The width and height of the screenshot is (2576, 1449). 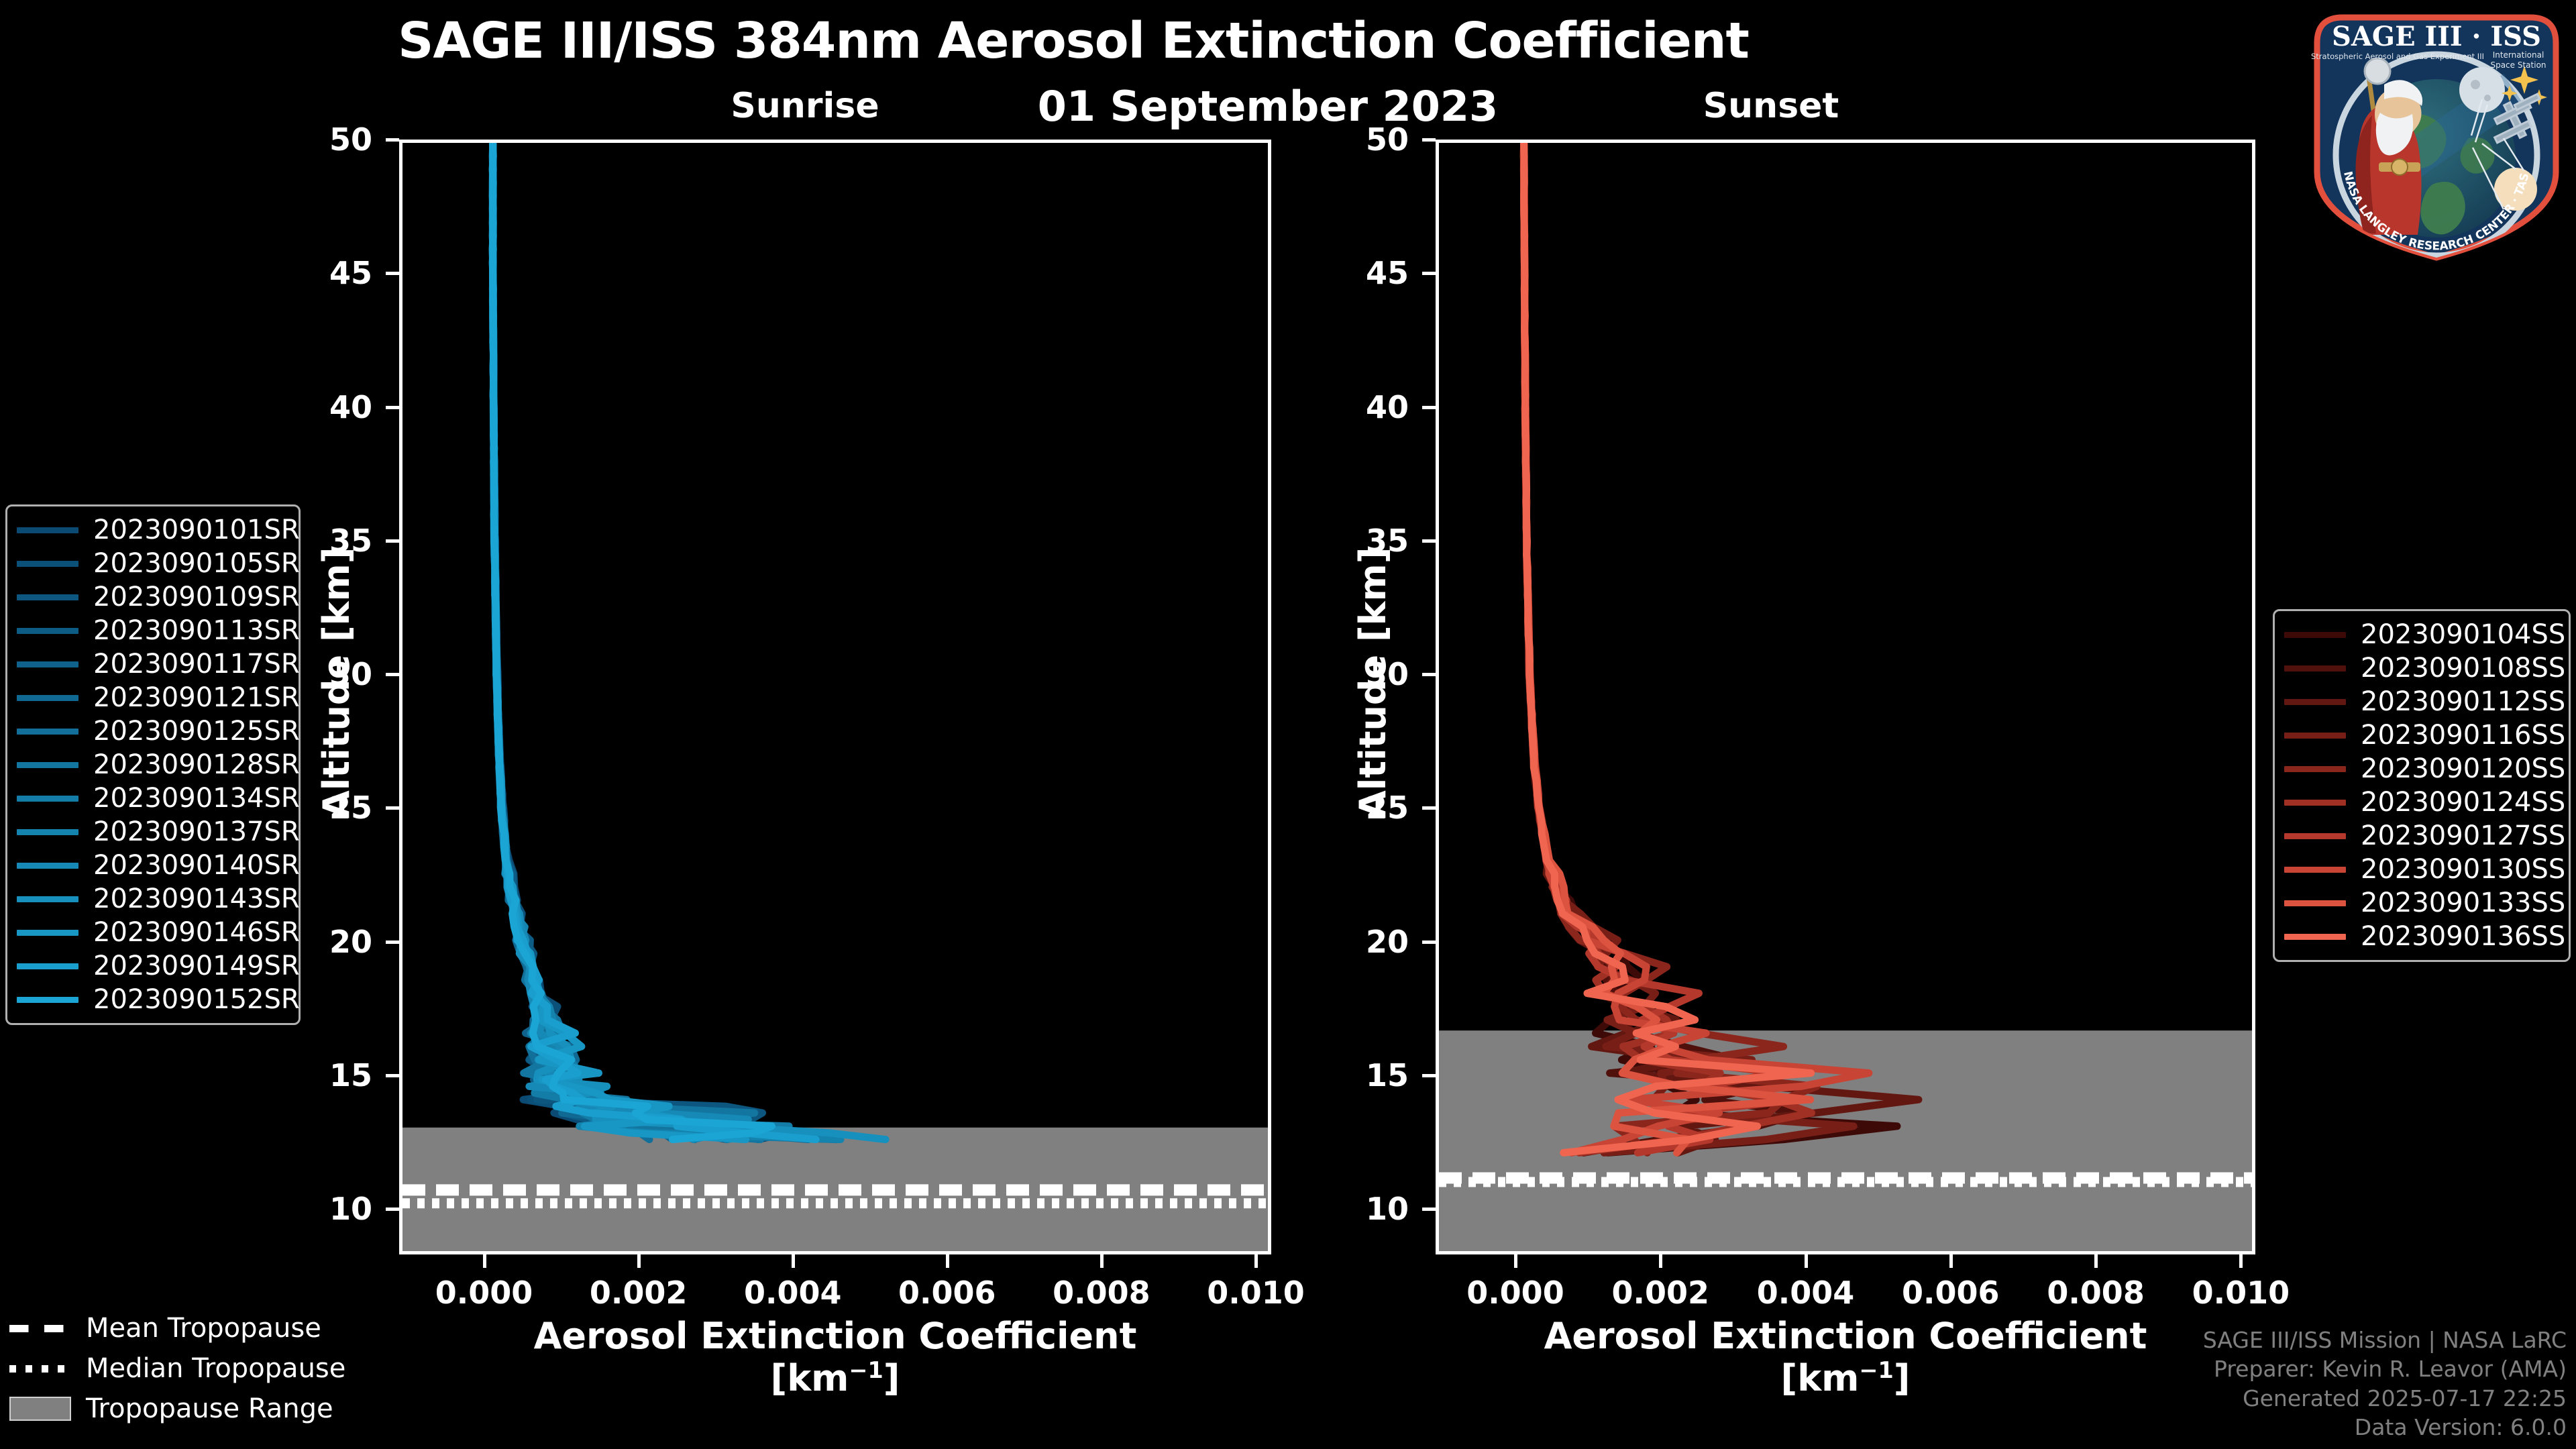 What do you see at coordinates (1387, 674) in the screenshot?
I see `y-axis-tick-label: 30` at bounding box center [1387, 674].